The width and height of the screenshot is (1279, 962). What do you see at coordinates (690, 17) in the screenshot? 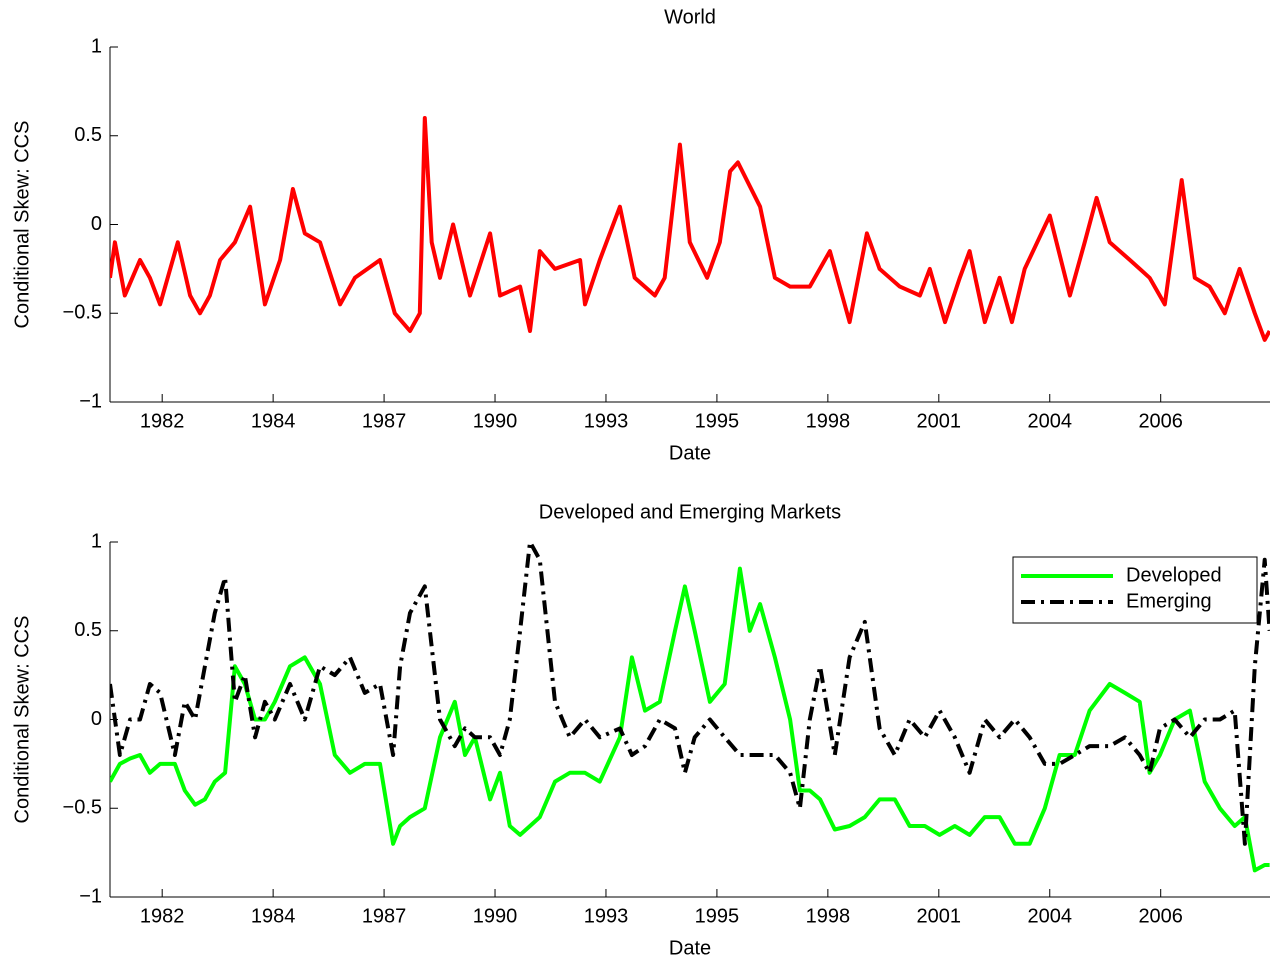
I see `chart-title: World` at bounding box center [690, 17].